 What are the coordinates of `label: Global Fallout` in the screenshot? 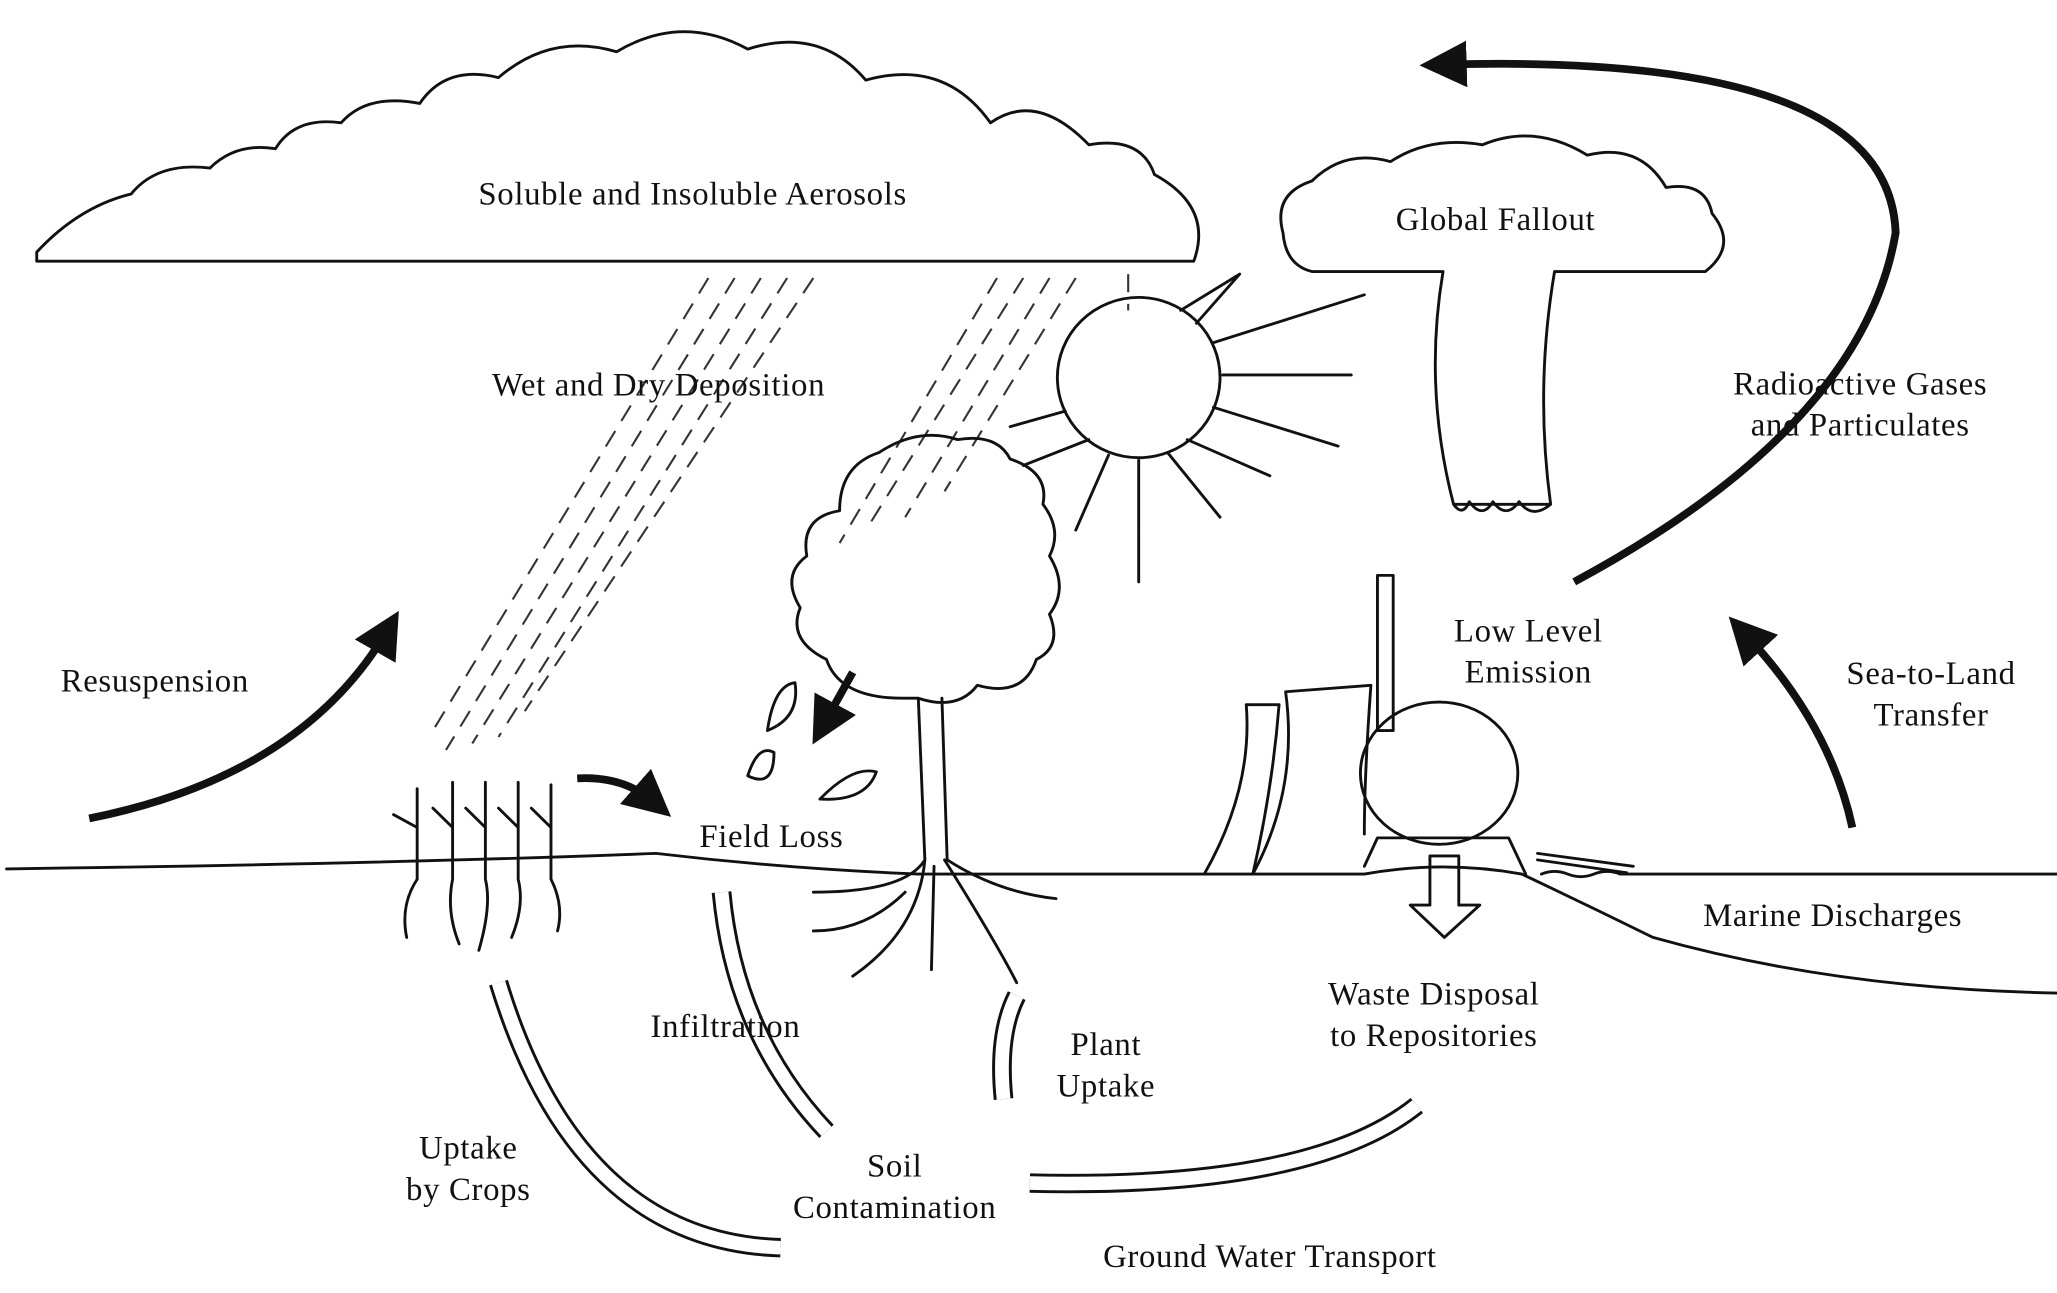 It's located at (1495, 220).